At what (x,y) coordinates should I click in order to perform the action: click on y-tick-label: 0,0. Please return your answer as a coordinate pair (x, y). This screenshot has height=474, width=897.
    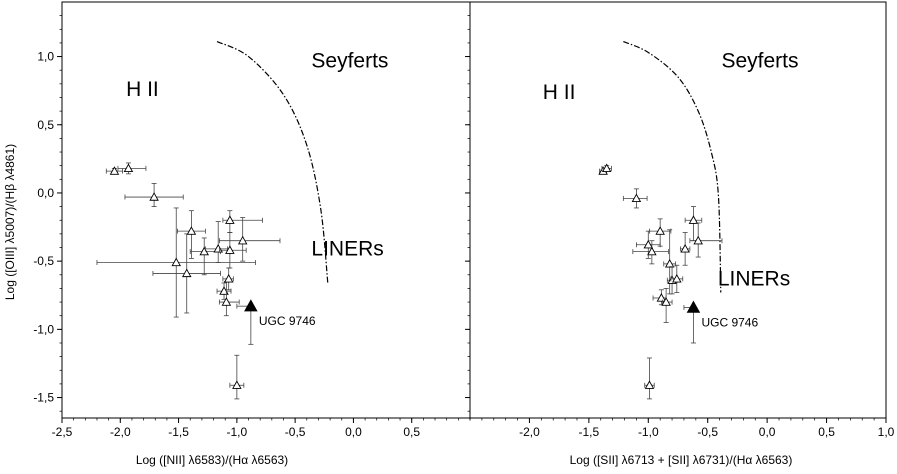
    Looking at the image, I should click on (45, 193).